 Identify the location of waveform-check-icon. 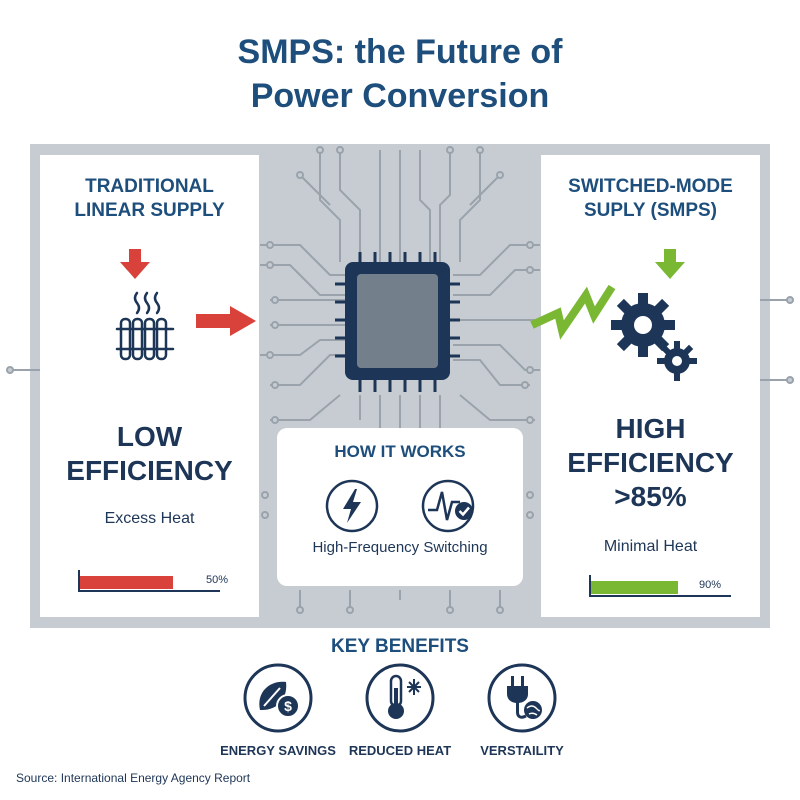
(448, 506).